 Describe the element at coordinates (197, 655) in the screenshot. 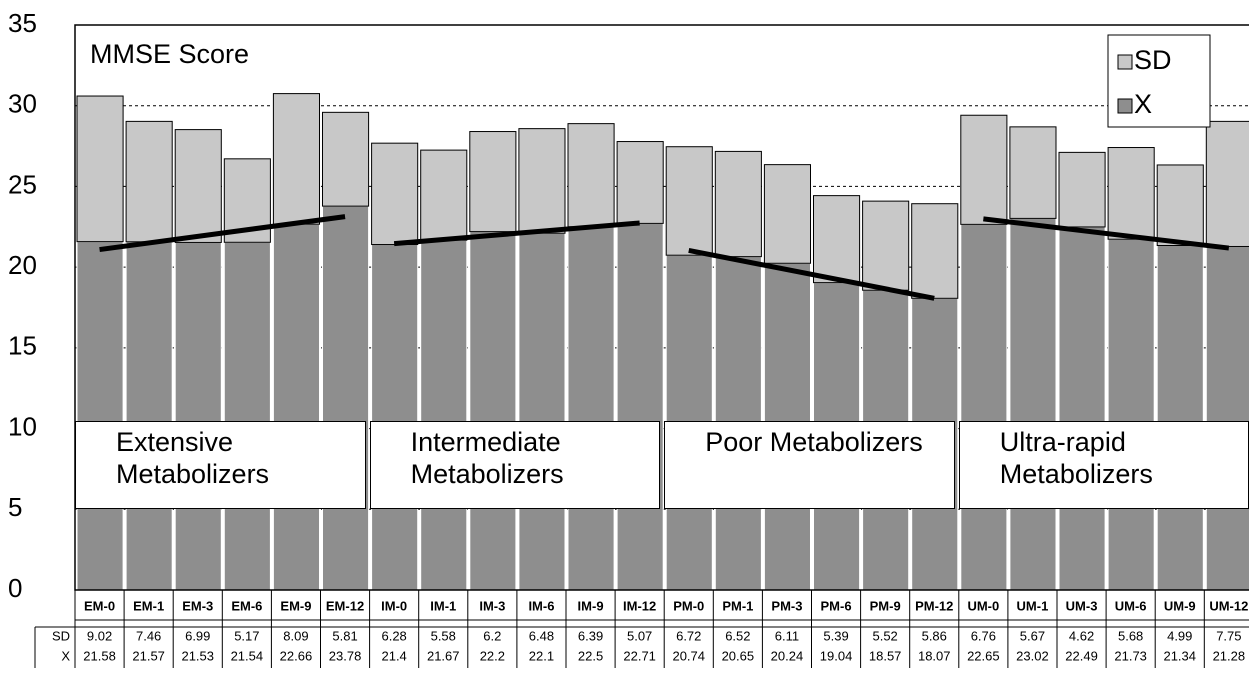

I see `table-x: 21.53` at that location.